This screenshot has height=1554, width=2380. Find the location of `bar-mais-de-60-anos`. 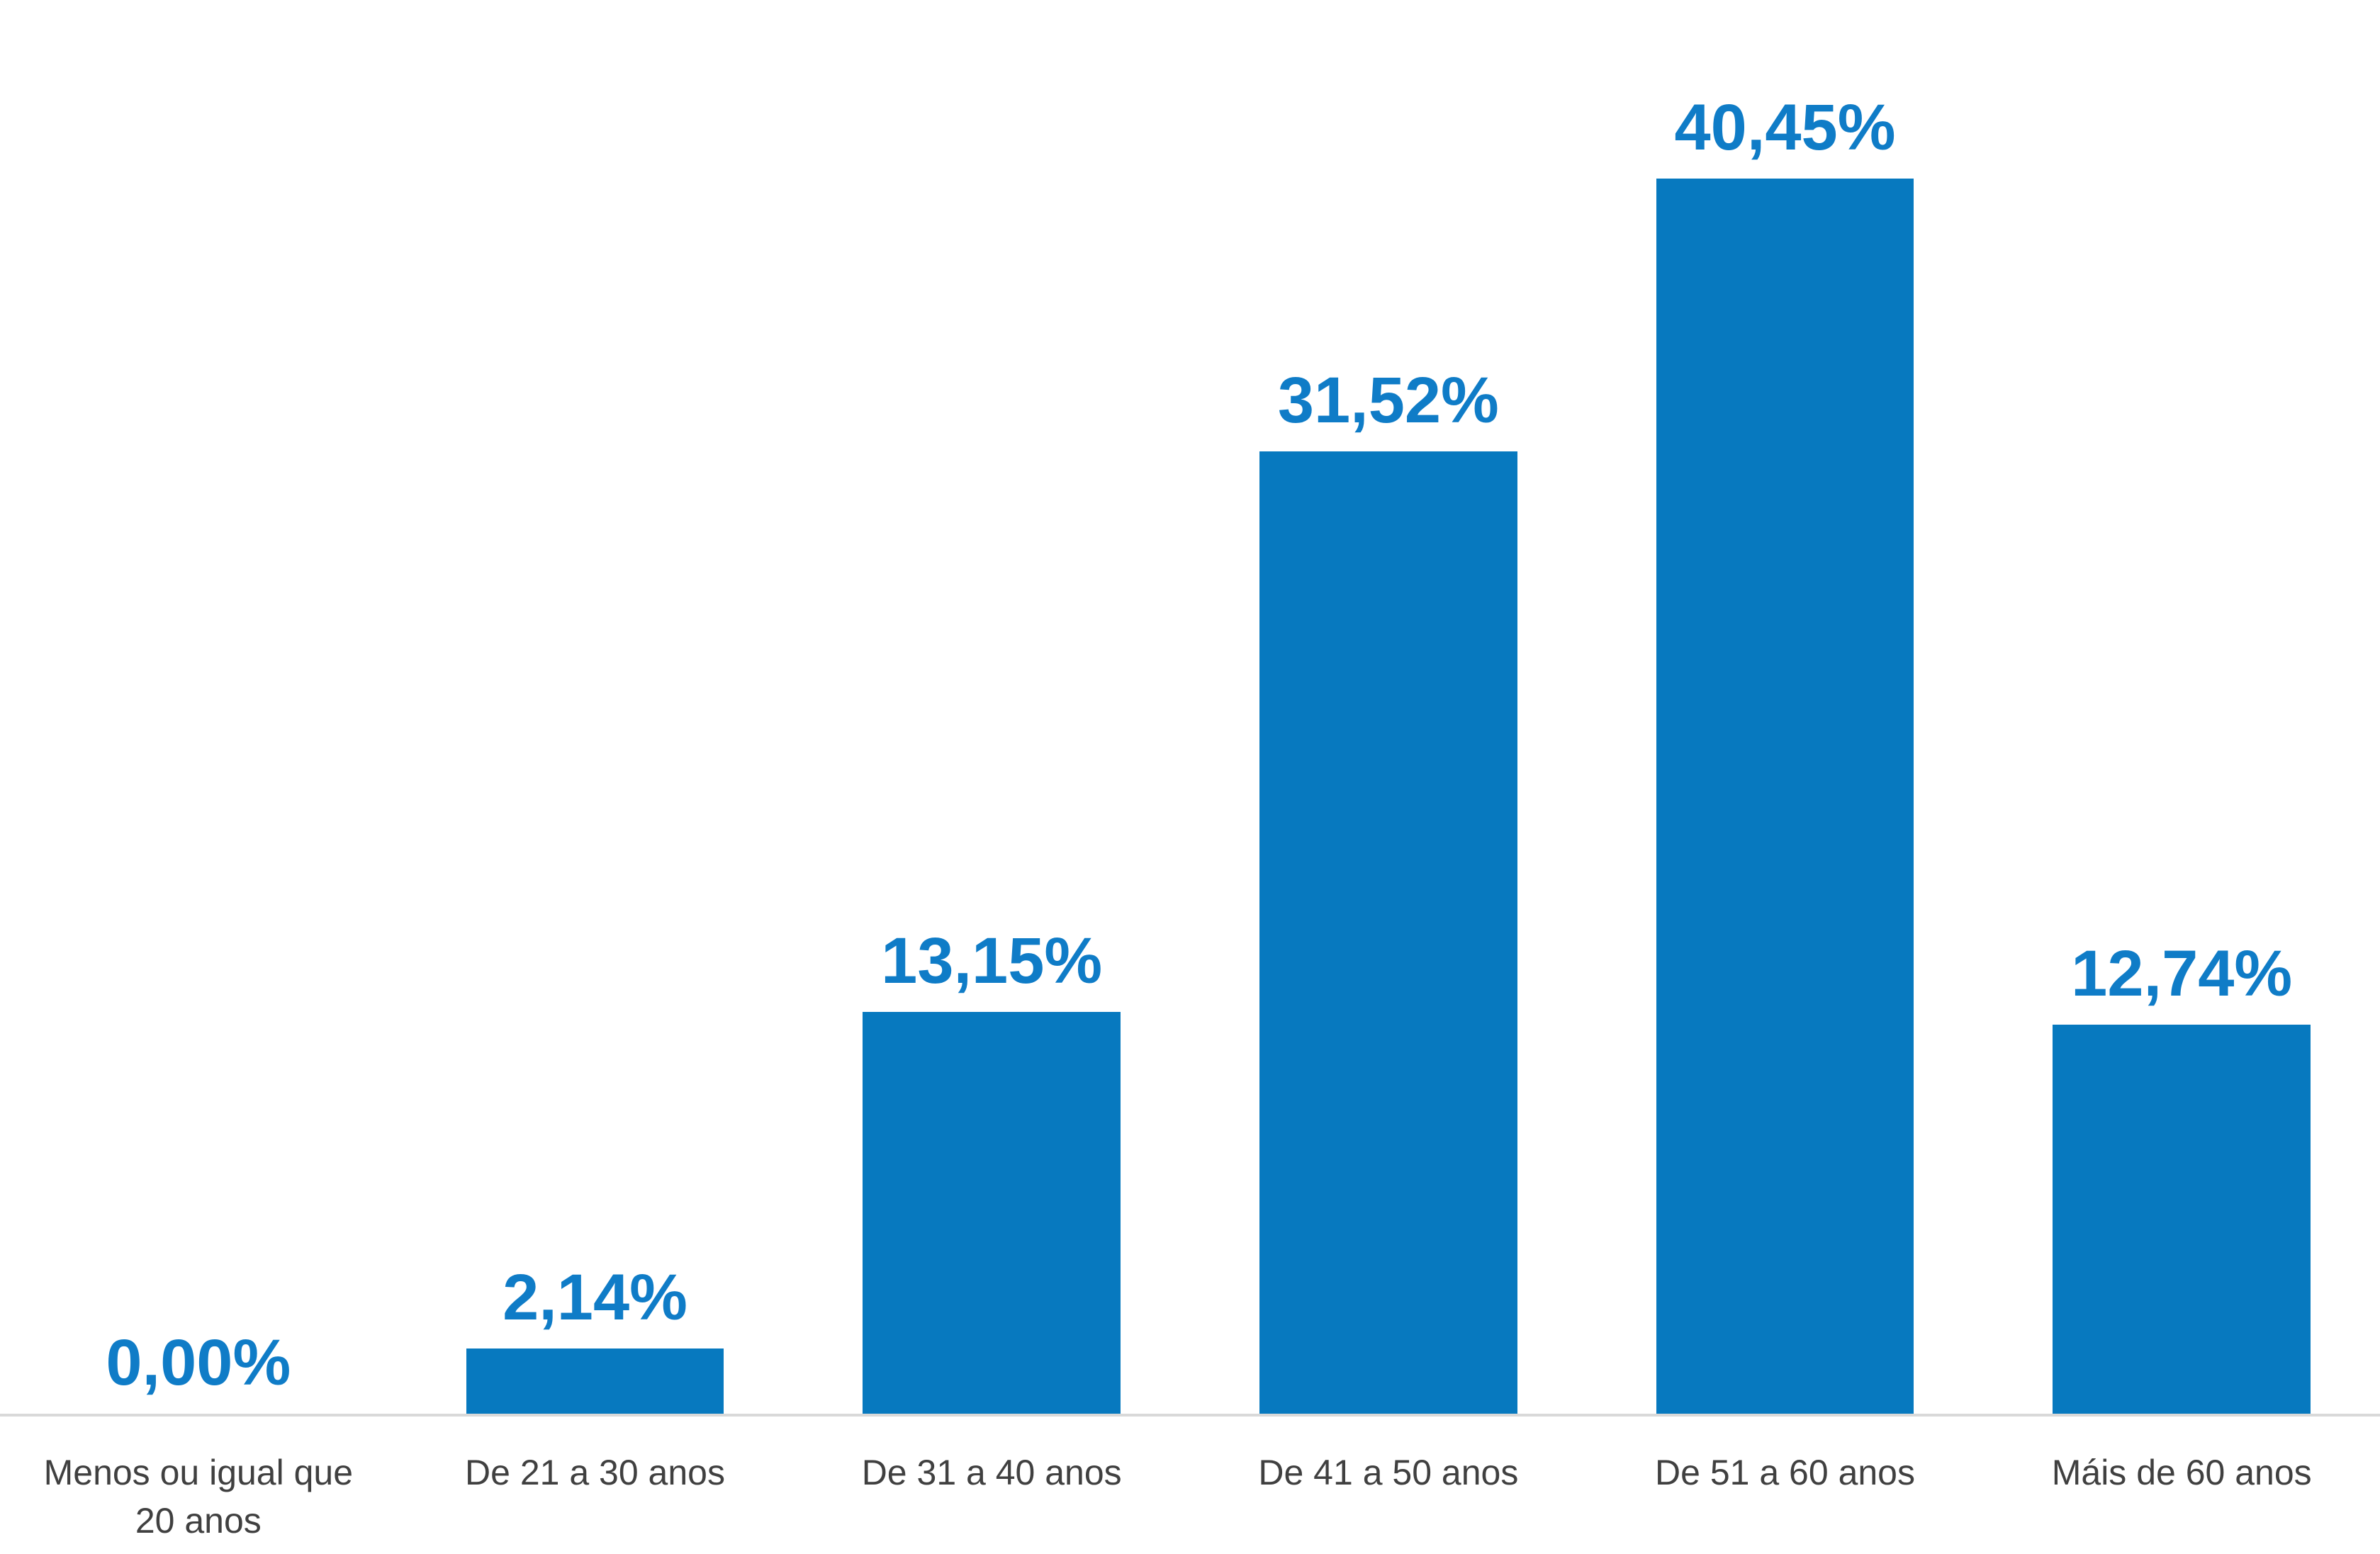

bar-mais-de-60-anos is located at coordinates (2182, 1219).